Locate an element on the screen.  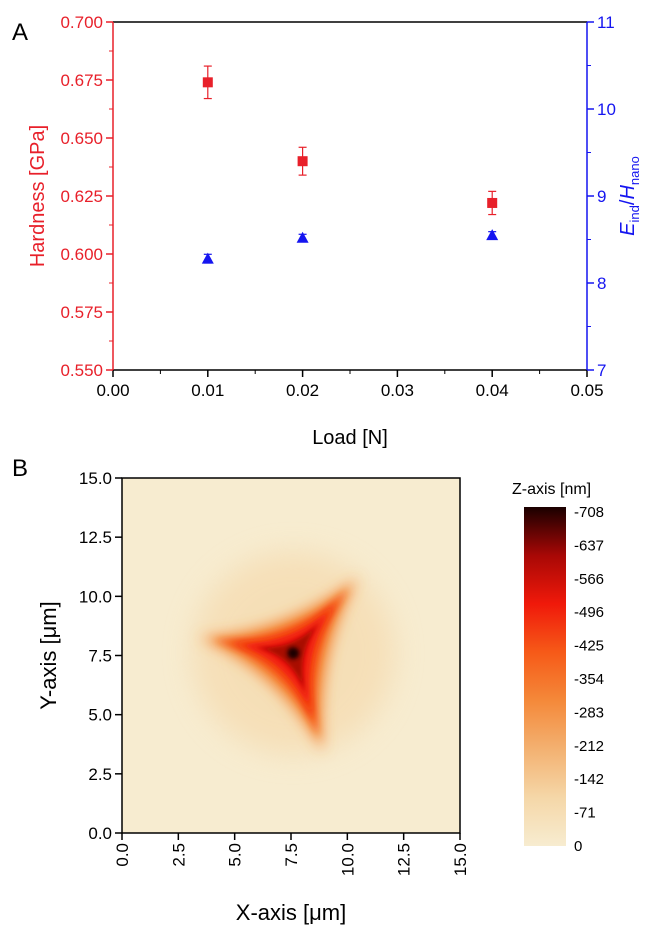
colorbar-tick-label: -142 is located at coordinates (589, 779).